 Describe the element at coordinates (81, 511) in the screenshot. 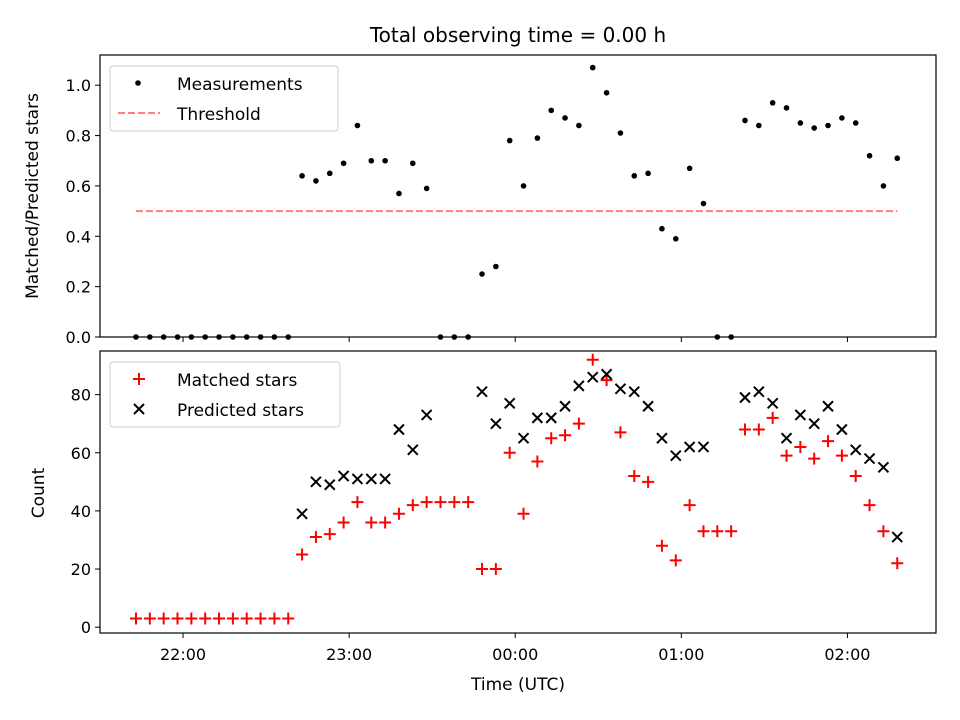

I see `y-tick-label: 40` at that location.